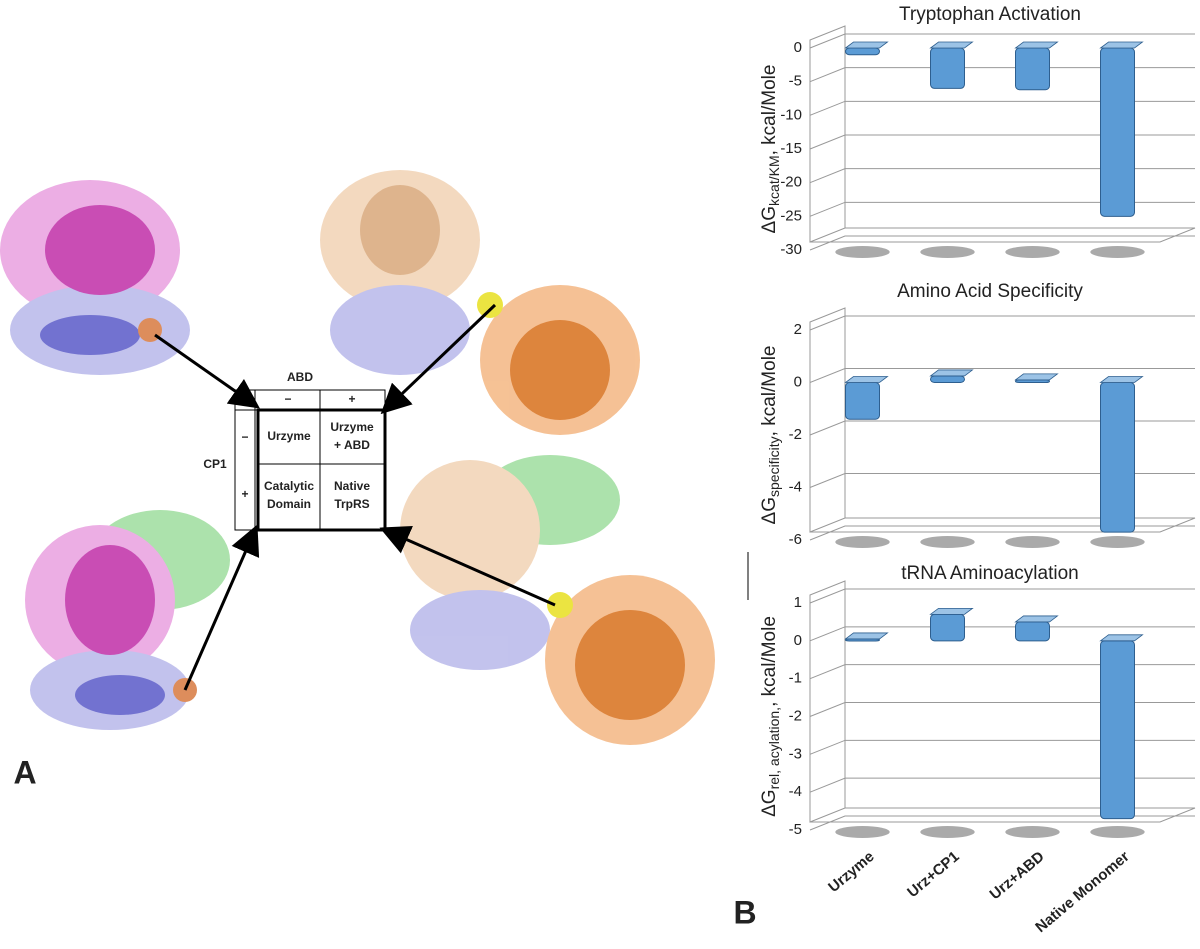  I want to click on table-column-header: ABD, so click(300, 377).